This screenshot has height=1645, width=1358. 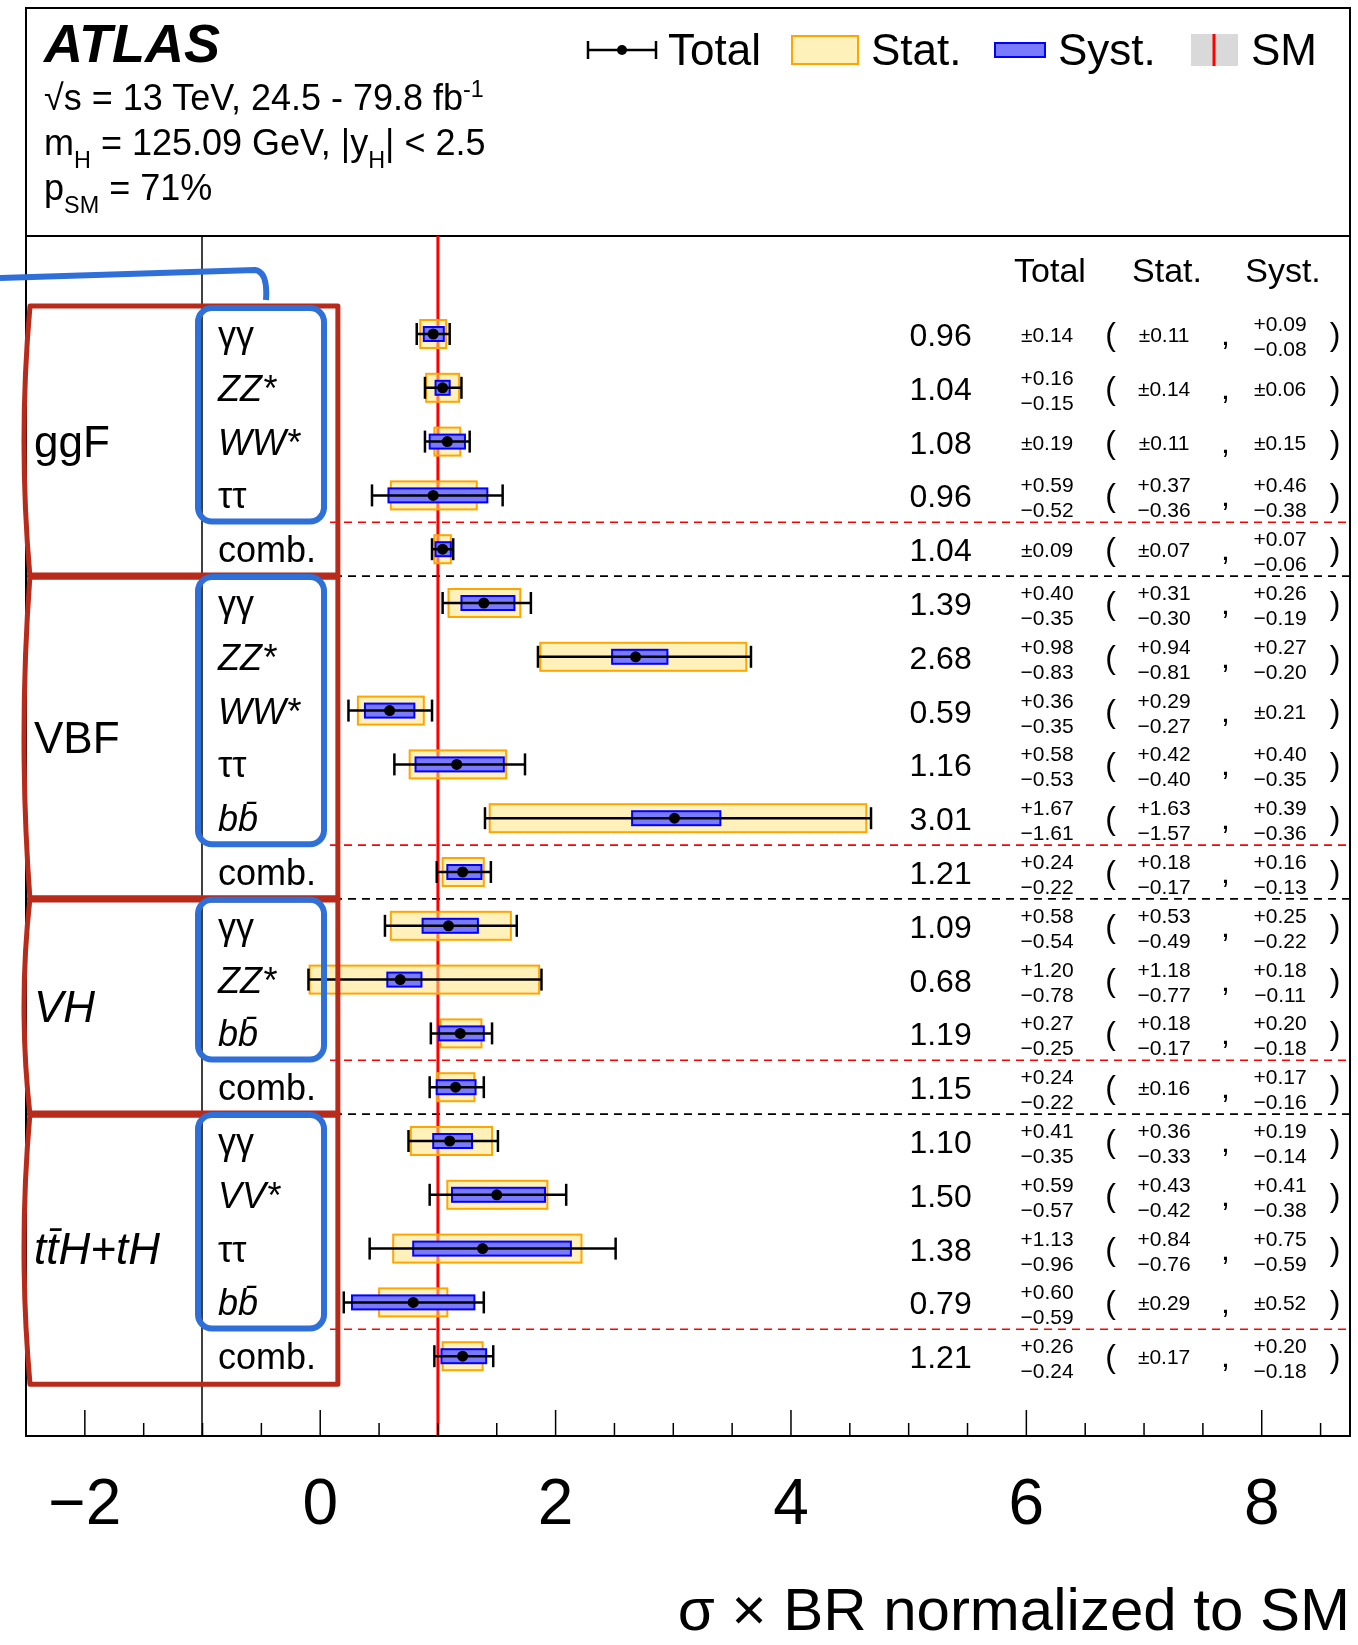 I want to click on y-tick-label: VV*, so click(x=250, y=1195).